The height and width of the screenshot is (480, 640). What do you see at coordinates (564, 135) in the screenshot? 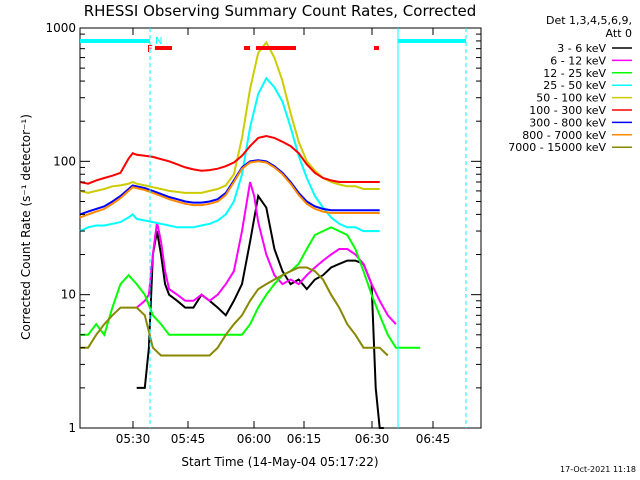
I see `legend-label: 800 - 7000 keV` at bounding box center [564, 135].